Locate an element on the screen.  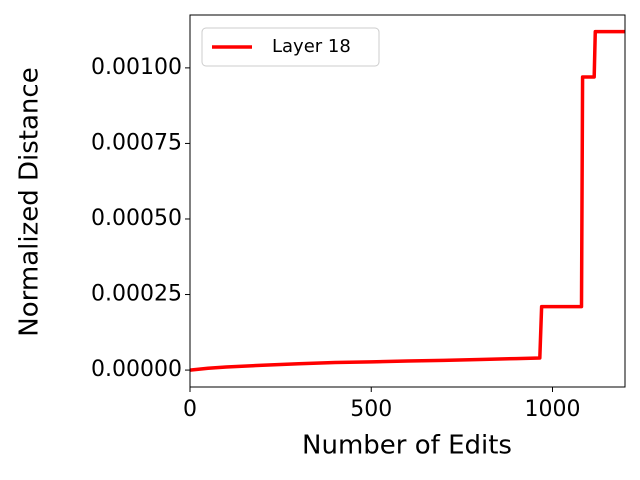
y-tick-label: 0.00075 is located at coordinates (136, 142).